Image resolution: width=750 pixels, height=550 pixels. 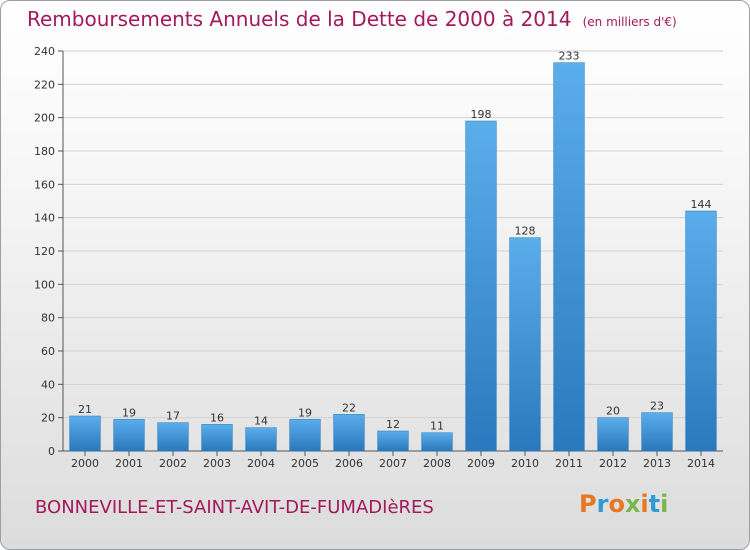 What do you see at coordinates (44, 84) in the screenshot?
I see `y-tick-label: 220` at bounding box center [44, 84].